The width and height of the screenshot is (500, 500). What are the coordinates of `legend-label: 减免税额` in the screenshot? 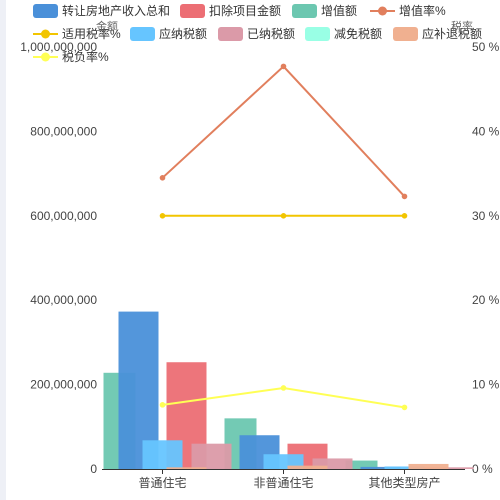 It's located at (358, 33).